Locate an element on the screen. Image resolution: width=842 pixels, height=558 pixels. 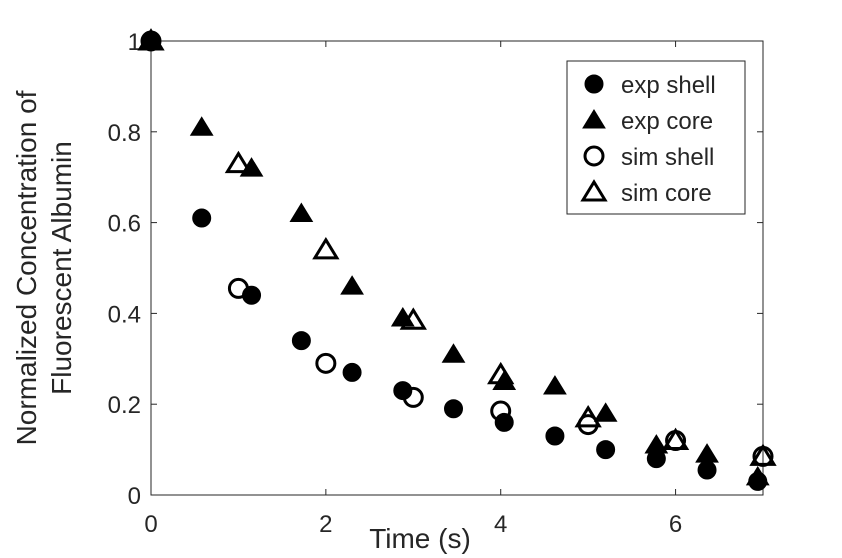
legend-item-exp-shell: exp shell is located at coordinates (650, 85).